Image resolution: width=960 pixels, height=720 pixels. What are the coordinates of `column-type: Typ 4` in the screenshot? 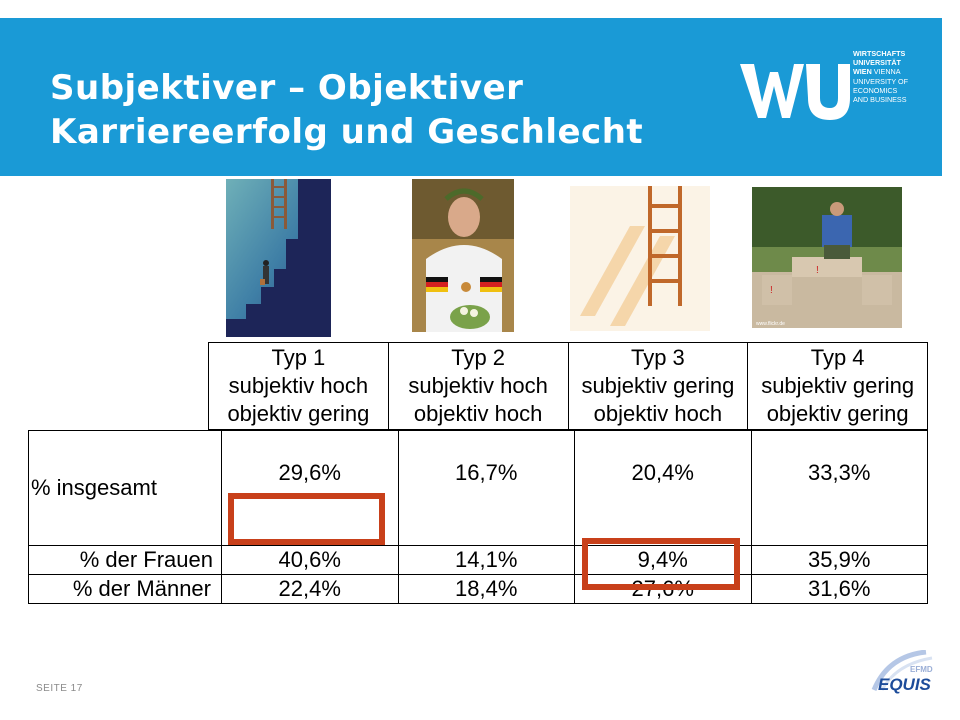 It's located at (837, 357).